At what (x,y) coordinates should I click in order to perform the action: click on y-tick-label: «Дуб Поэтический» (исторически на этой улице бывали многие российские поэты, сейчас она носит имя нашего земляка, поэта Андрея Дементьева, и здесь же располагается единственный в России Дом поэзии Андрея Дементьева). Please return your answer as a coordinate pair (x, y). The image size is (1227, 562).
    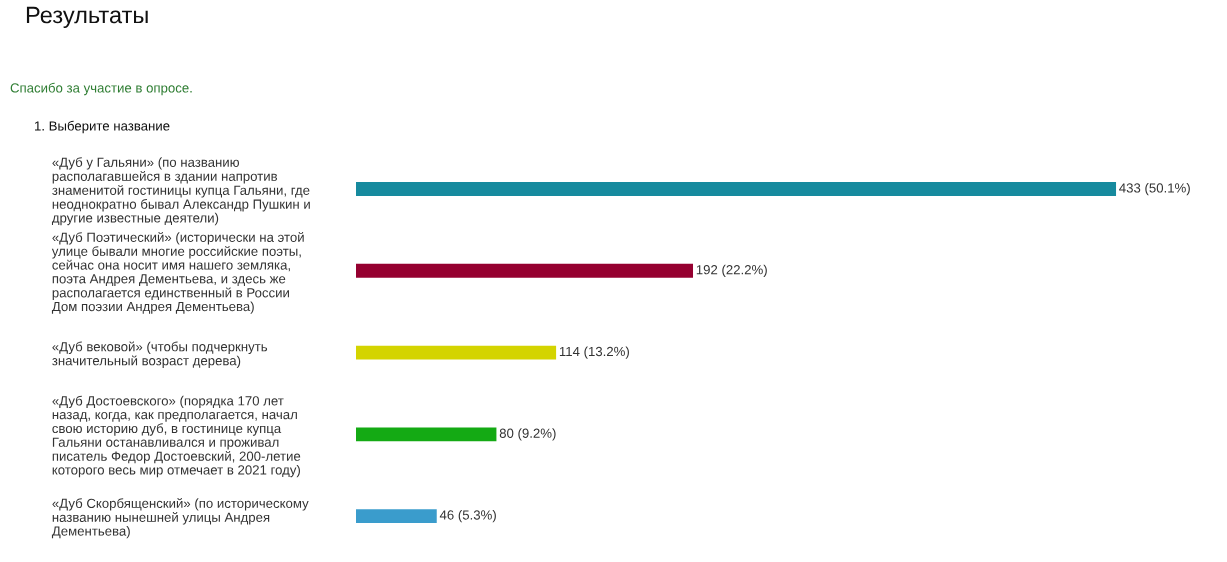
    Looking at the image, I should click on (177, 273).